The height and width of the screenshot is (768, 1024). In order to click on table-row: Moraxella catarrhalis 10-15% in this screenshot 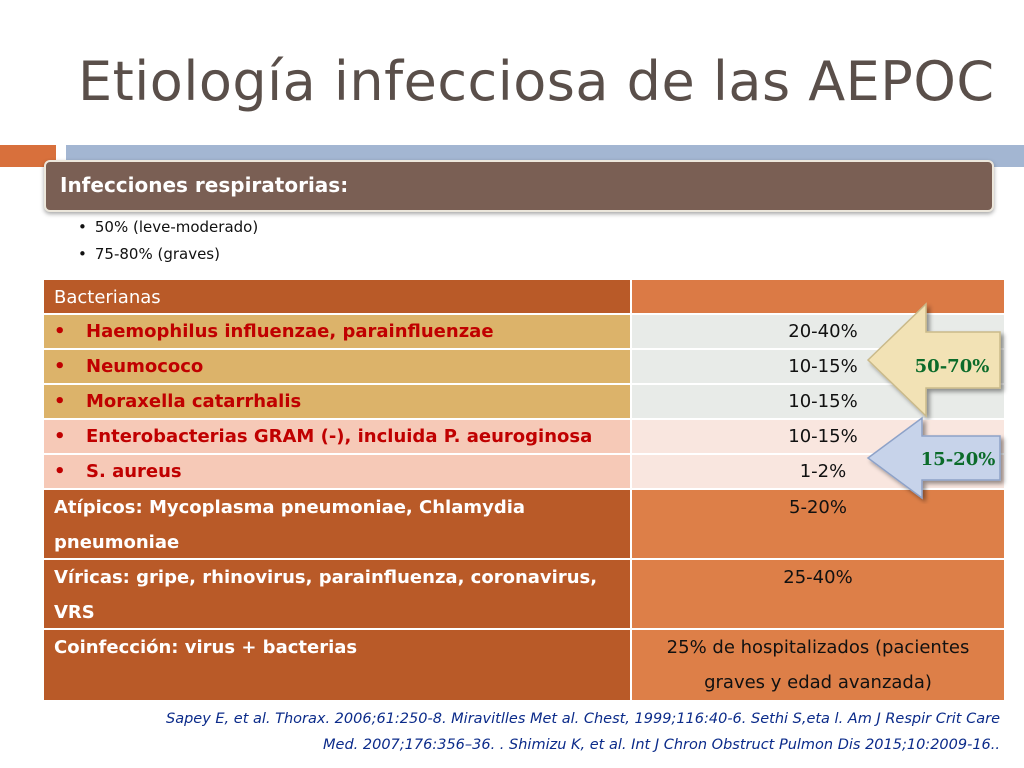, I will do `click(524, 402)`.